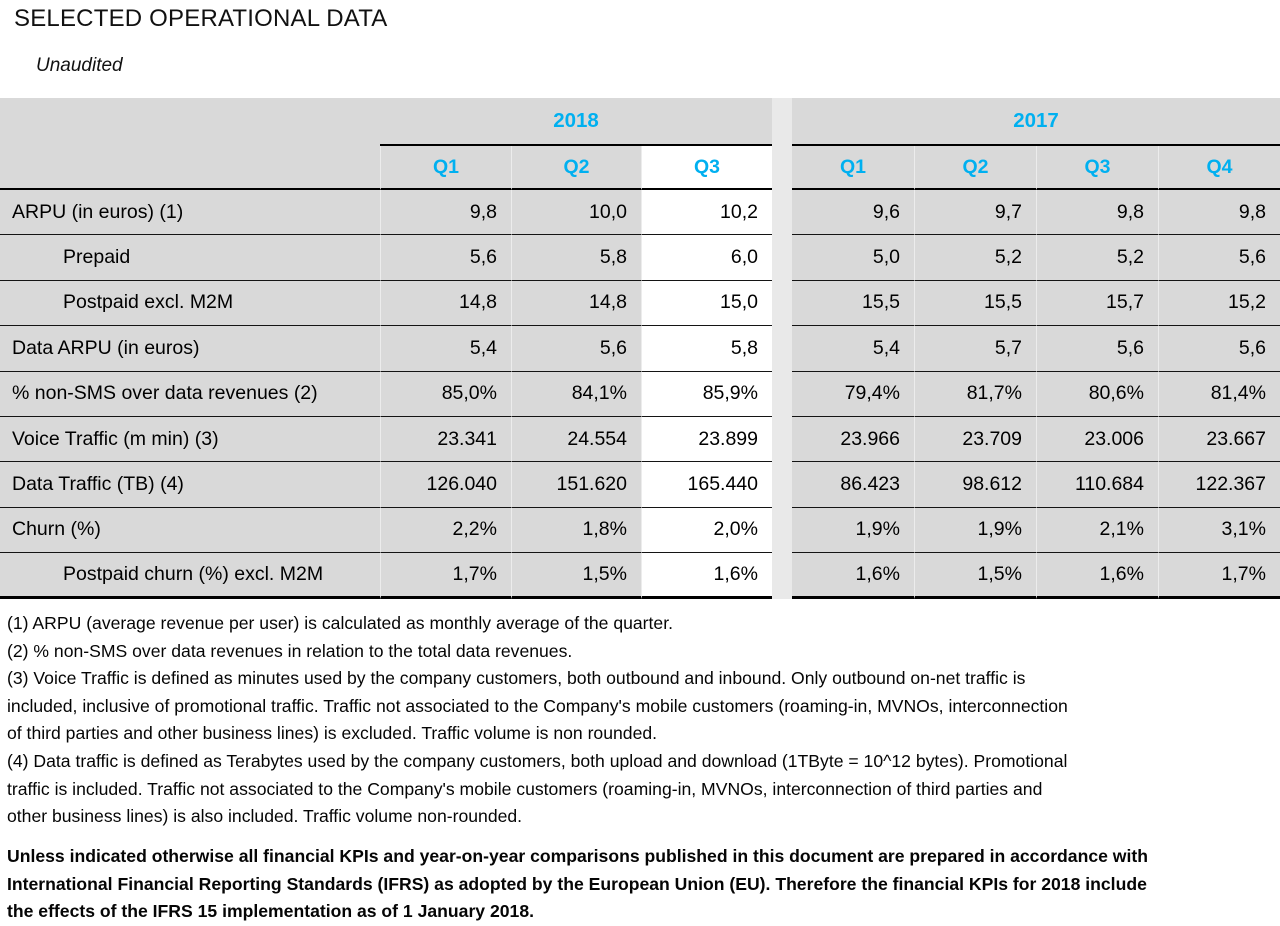  I want to click on row-label: Prepaid, so click(190, 258).